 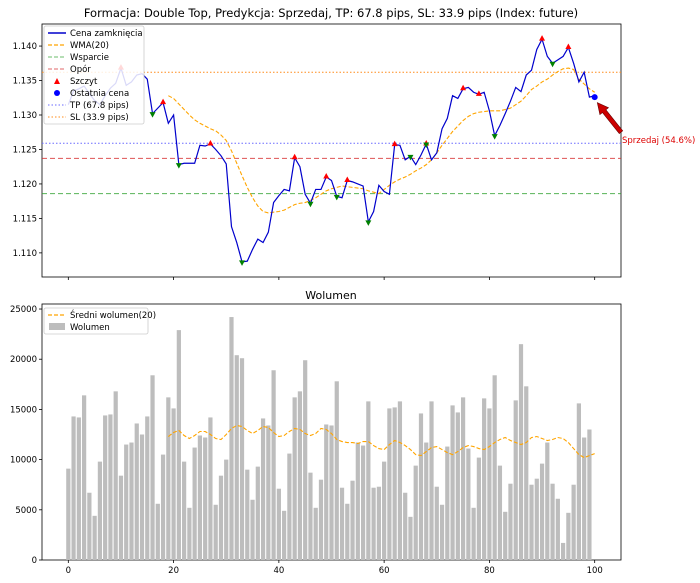 I want to click on volume-ytick-label: 15000, so click(x=23, y=410).